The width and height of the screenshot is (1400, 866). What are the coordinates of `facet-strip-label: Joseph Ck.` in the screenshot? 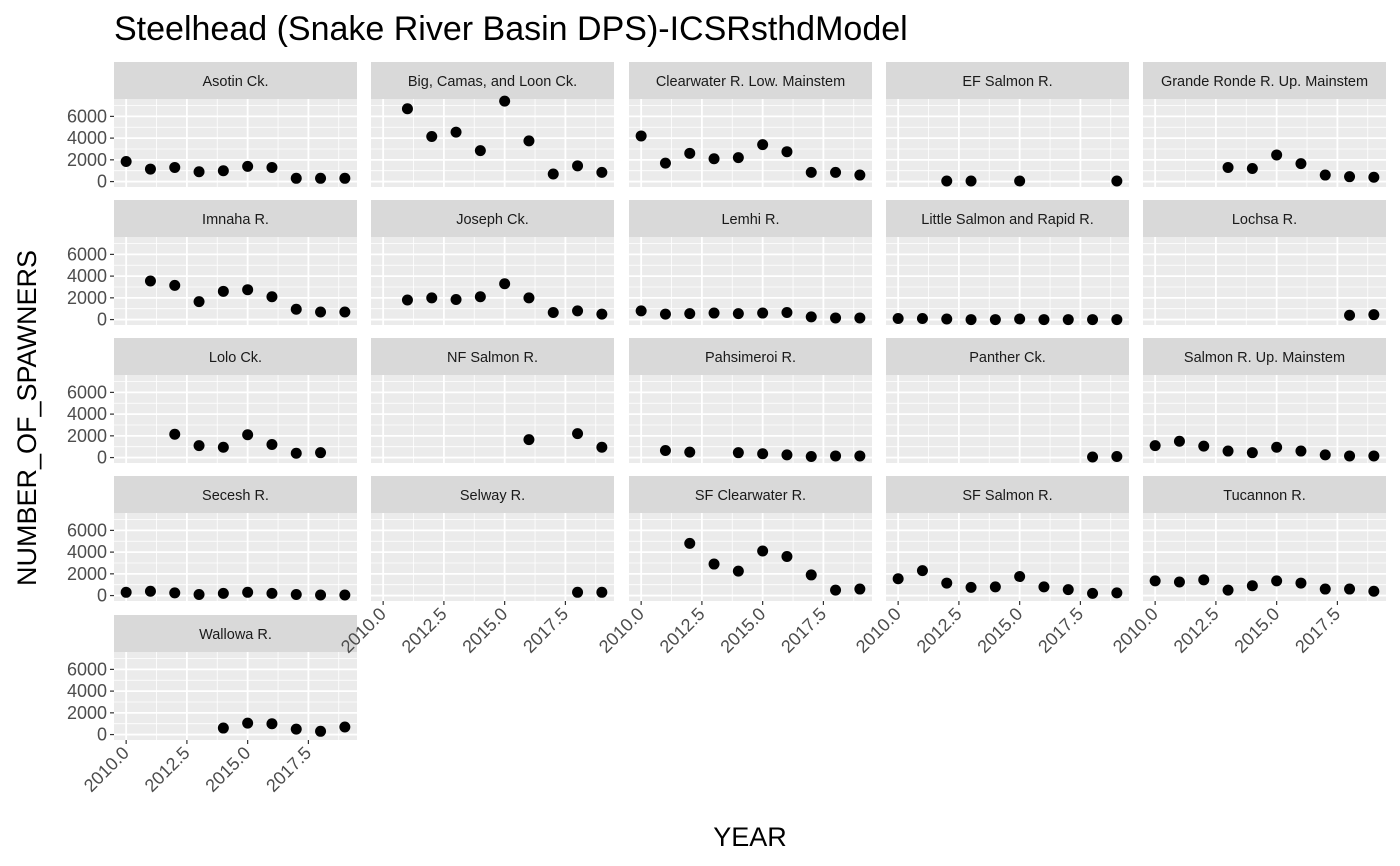 It's located at (492, 220).